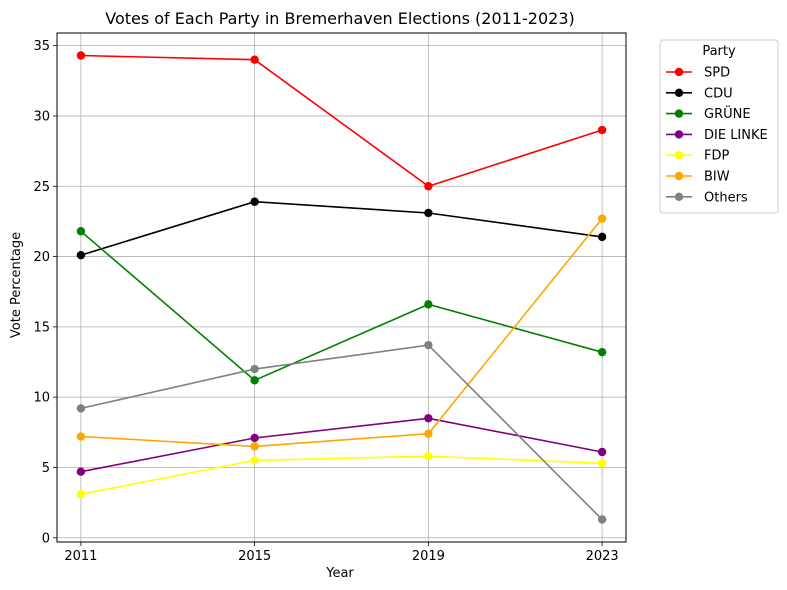 This screenshot has width=787, height=590. I want to click on legend-item-others: Others, so click(707, 197).